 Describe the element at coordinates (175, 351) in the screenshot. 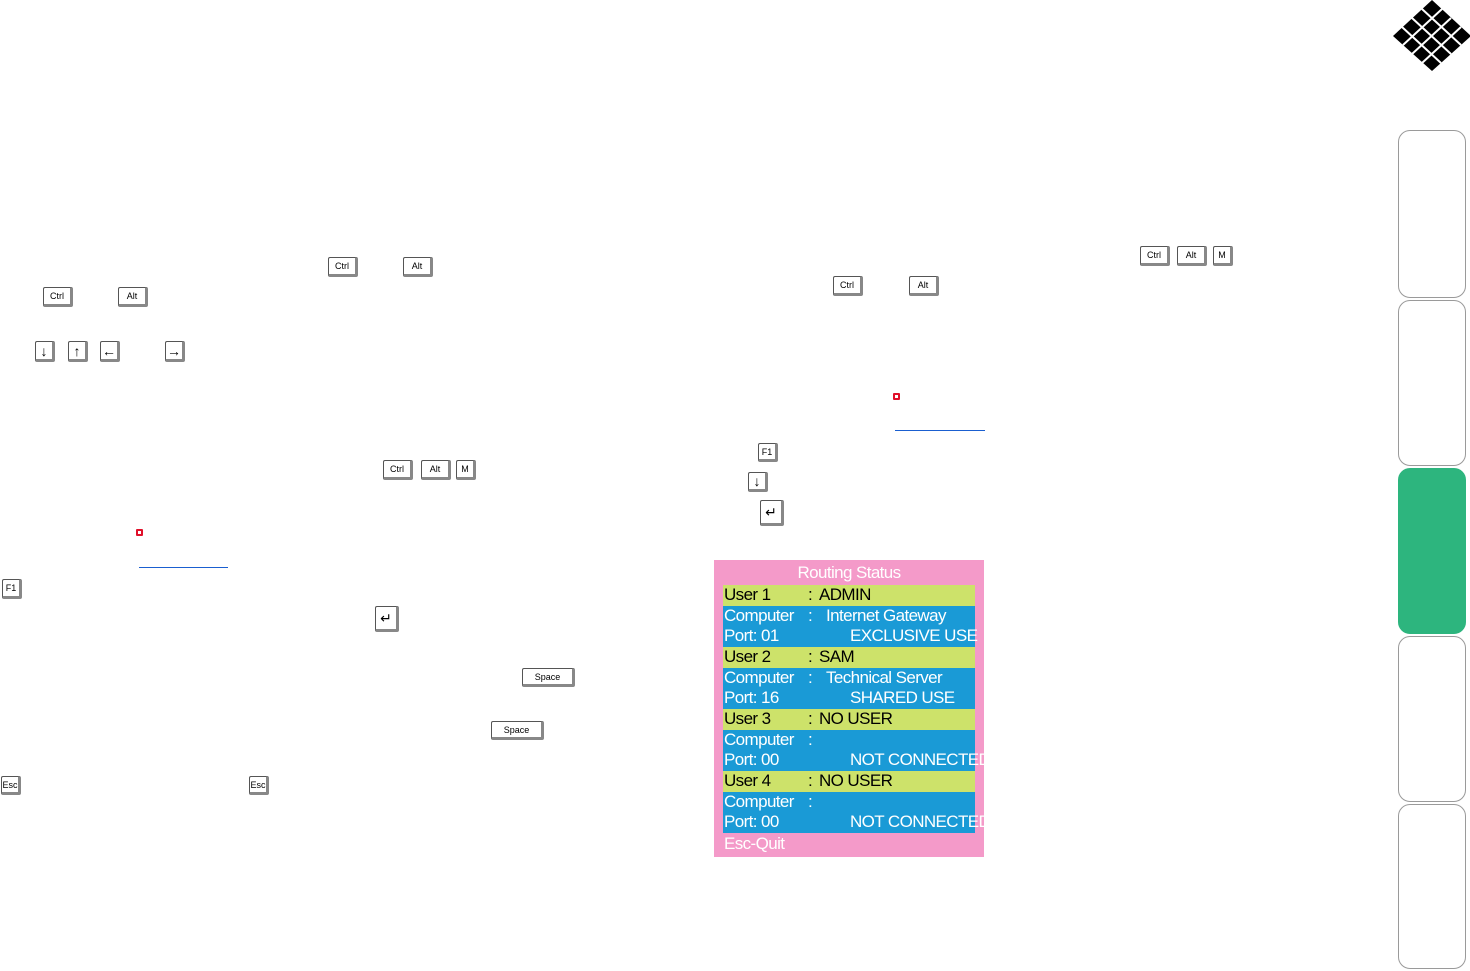

I see `key: →` at that location.